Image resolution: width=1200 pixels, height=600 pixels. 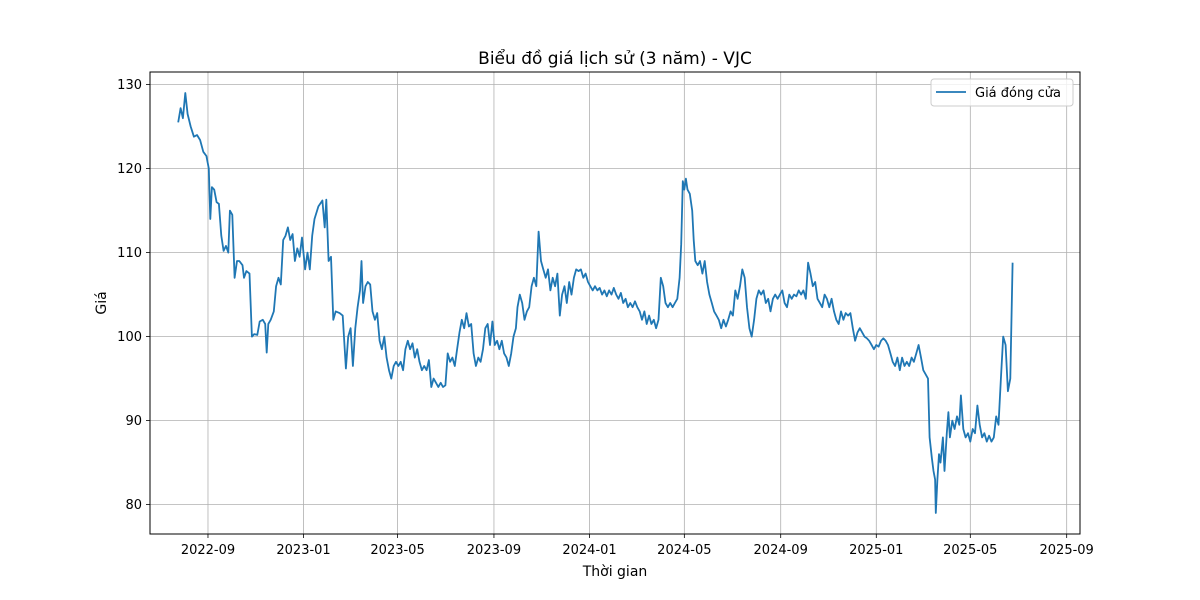 What do you see at coordinates (970, 550) in the screenshot?
I see `x-tick-label: 2025-05` at bounding box center [970, 550].